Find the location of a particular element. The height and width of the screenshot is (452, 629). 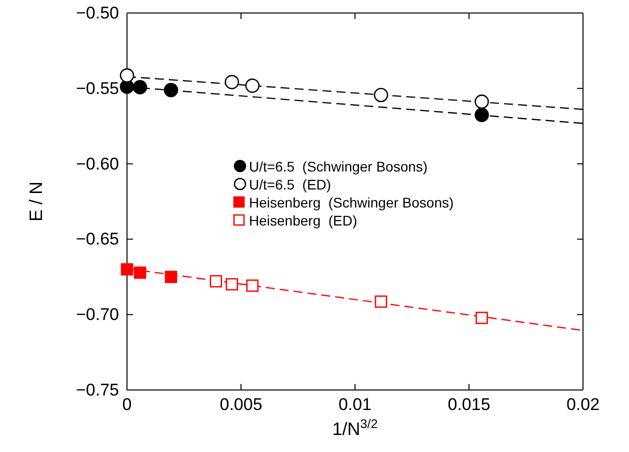

legend-label: U/t=6.5 (ED) is located at coordinates (290, 184).